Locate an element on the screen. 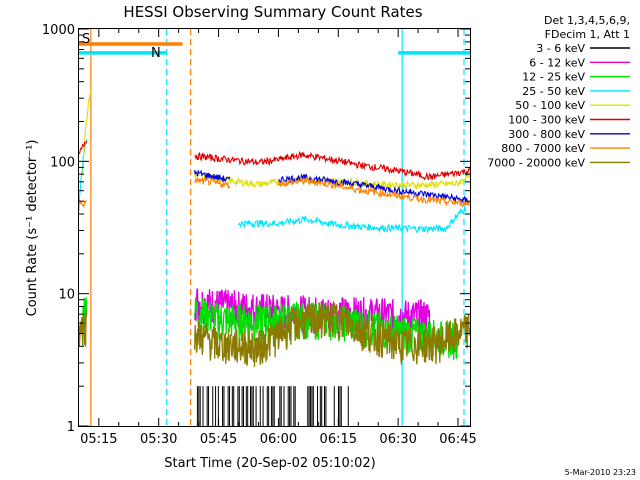  y-axis-label: Count Rate (s⁻¹ detector⁻¹) is located at coordinates (32, 228).